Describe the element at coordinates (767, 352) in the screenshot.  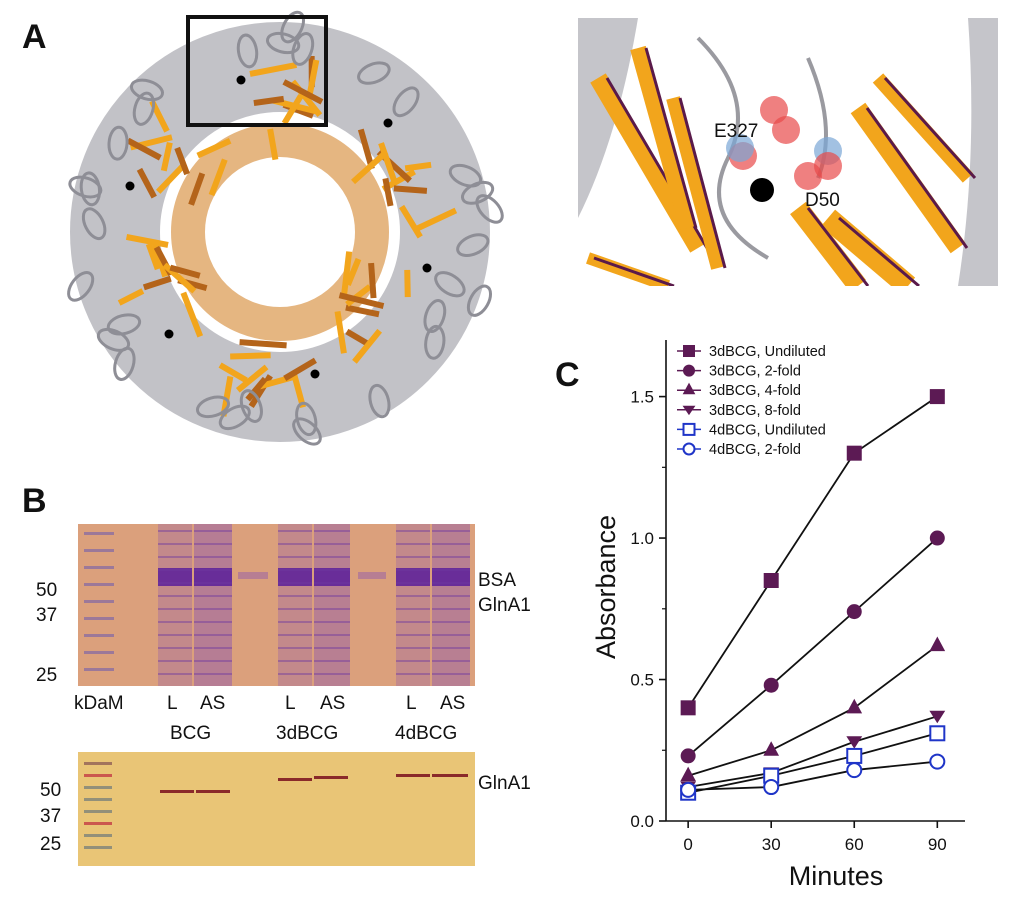
I see `legend-label: 3dBCG, Undiluted` at that location.